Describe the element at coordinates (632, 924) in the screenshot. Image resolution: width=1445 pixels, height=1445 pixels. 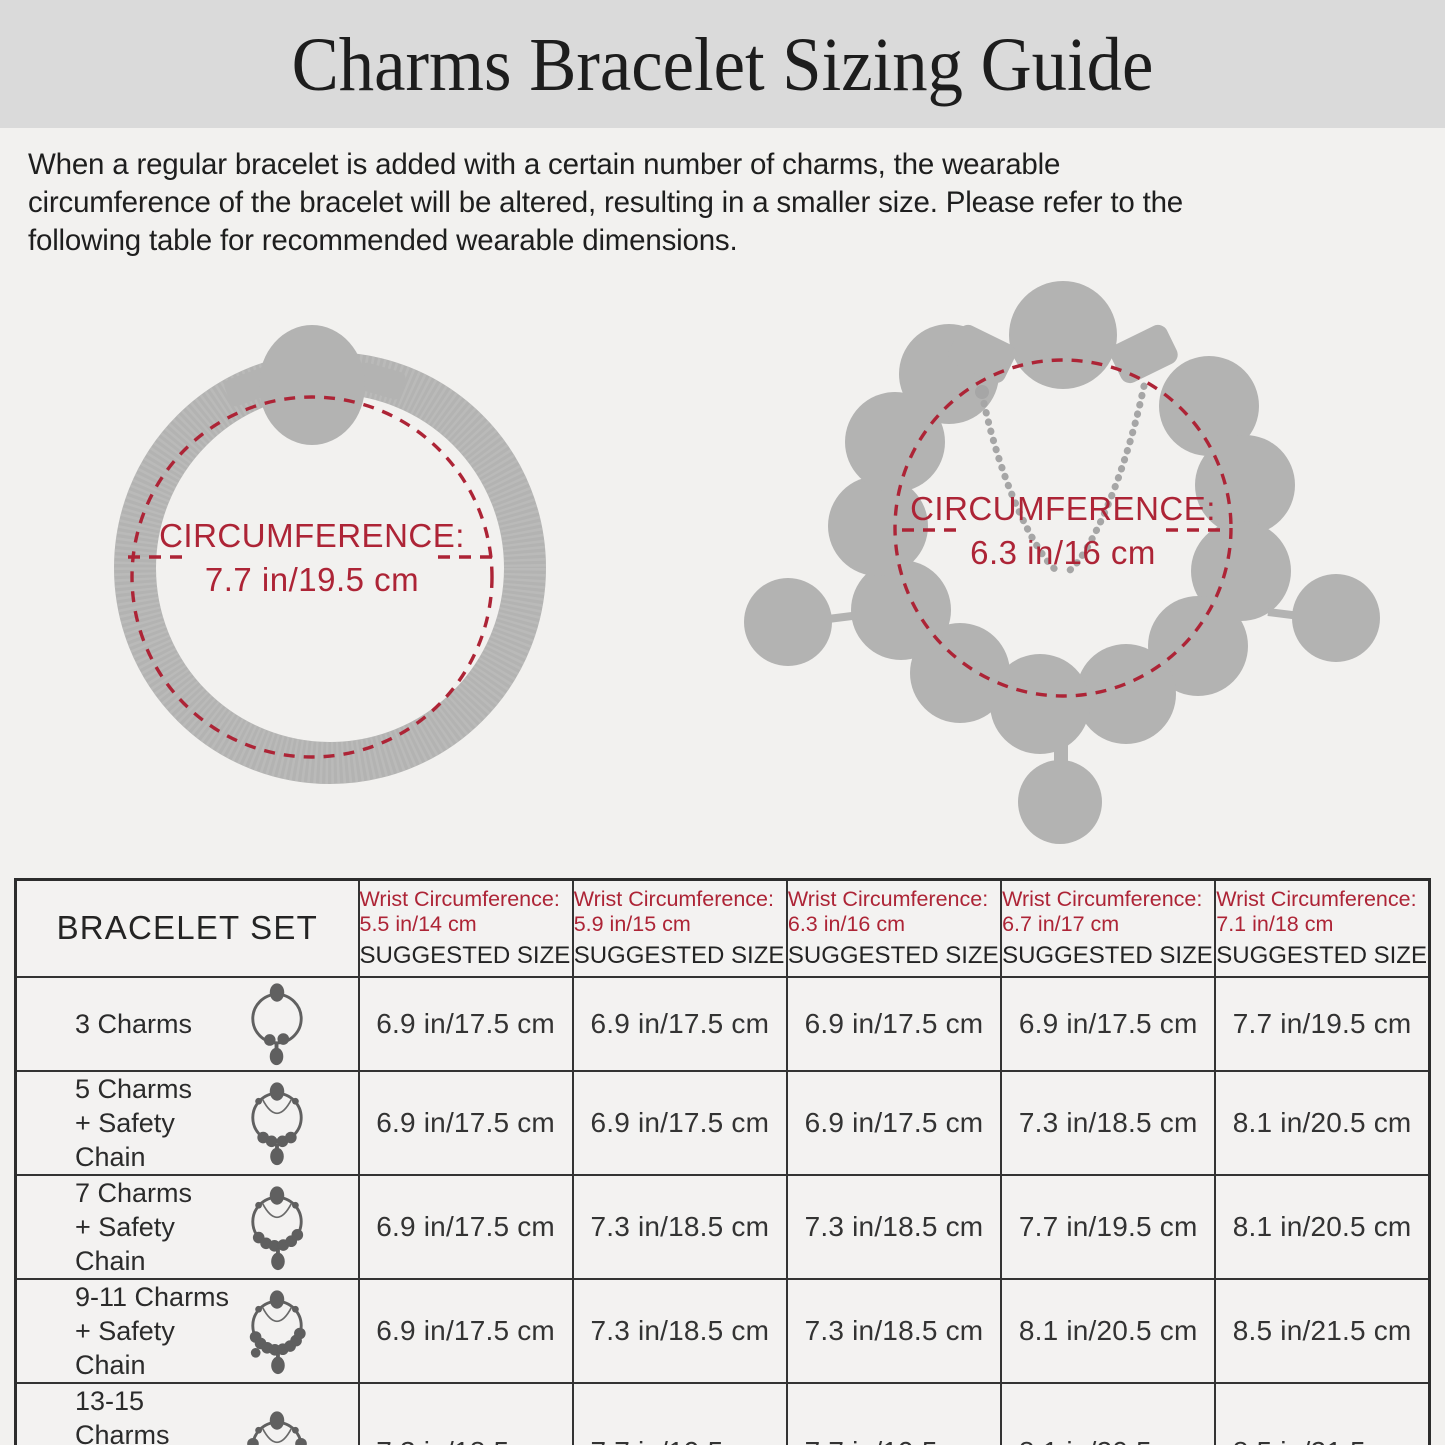
I see `wrist-size: 5.9 in/15 cm` at that location.